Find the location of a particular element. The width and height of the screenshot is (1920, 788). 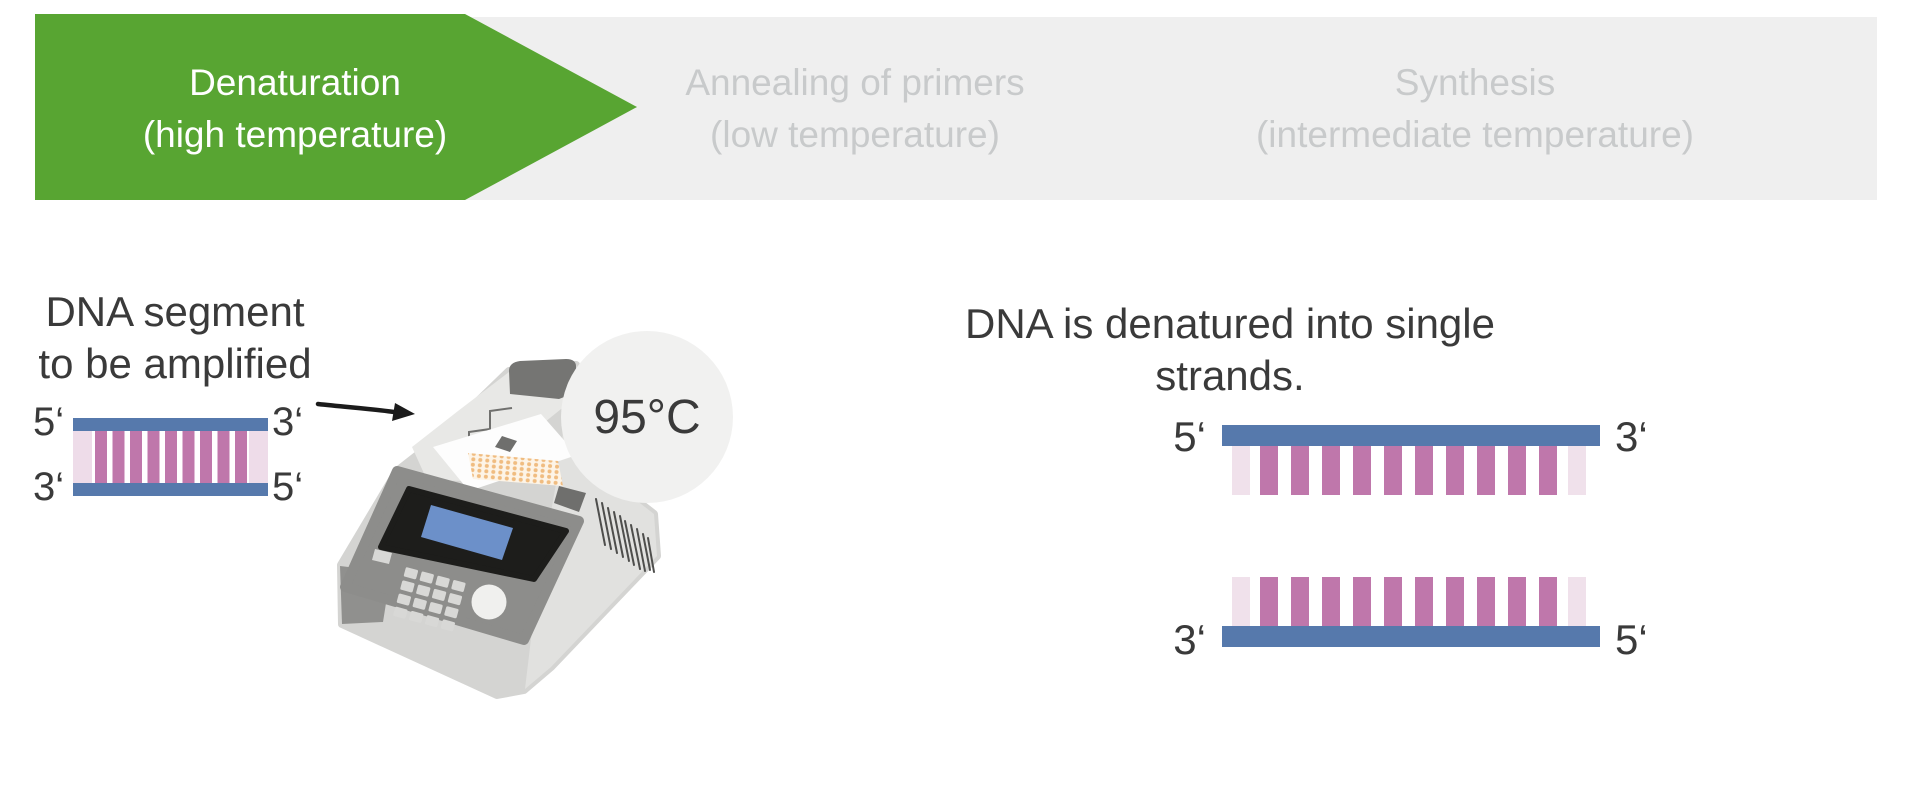

control-knob is located at coordinates (489, 602).